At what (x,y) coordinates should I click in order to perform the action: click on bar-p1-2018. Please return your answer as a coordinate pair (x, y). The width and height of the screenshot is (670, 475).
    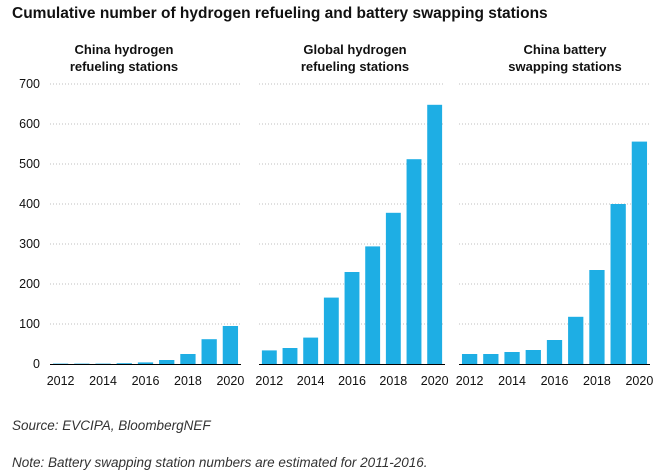
    Looking at the image, I should click on (188, 359).